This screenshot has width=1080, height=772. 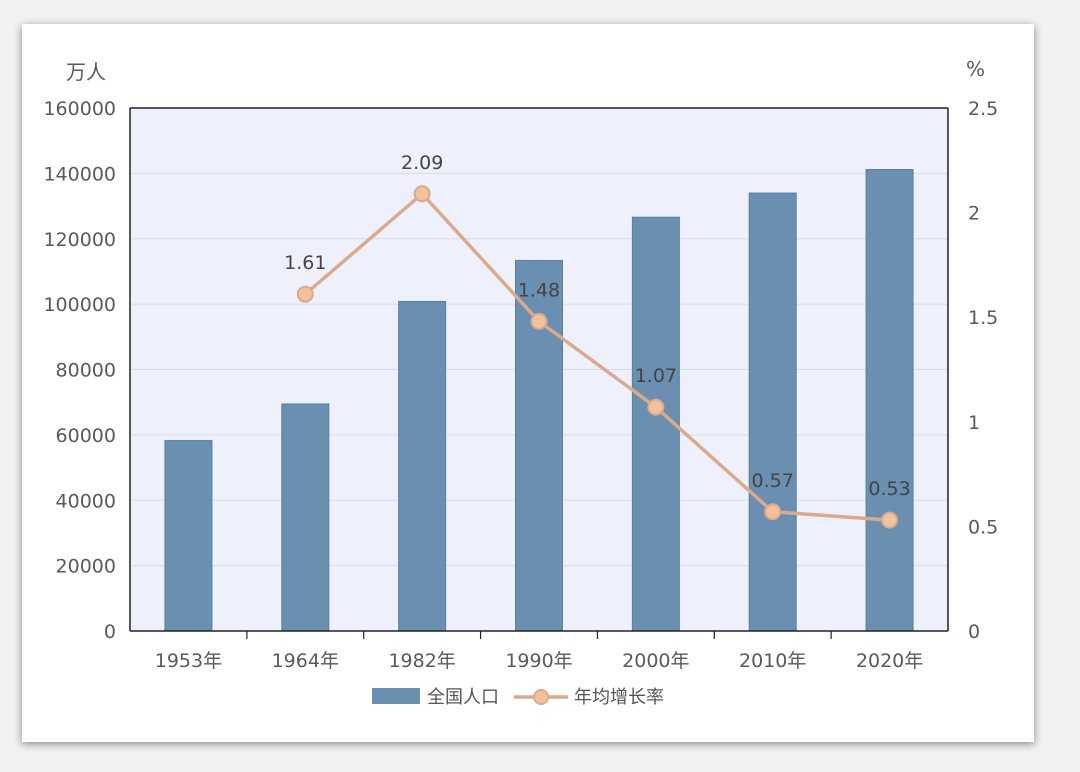 I want to click on left-tick-label: 0, so click(x=110, y=632).